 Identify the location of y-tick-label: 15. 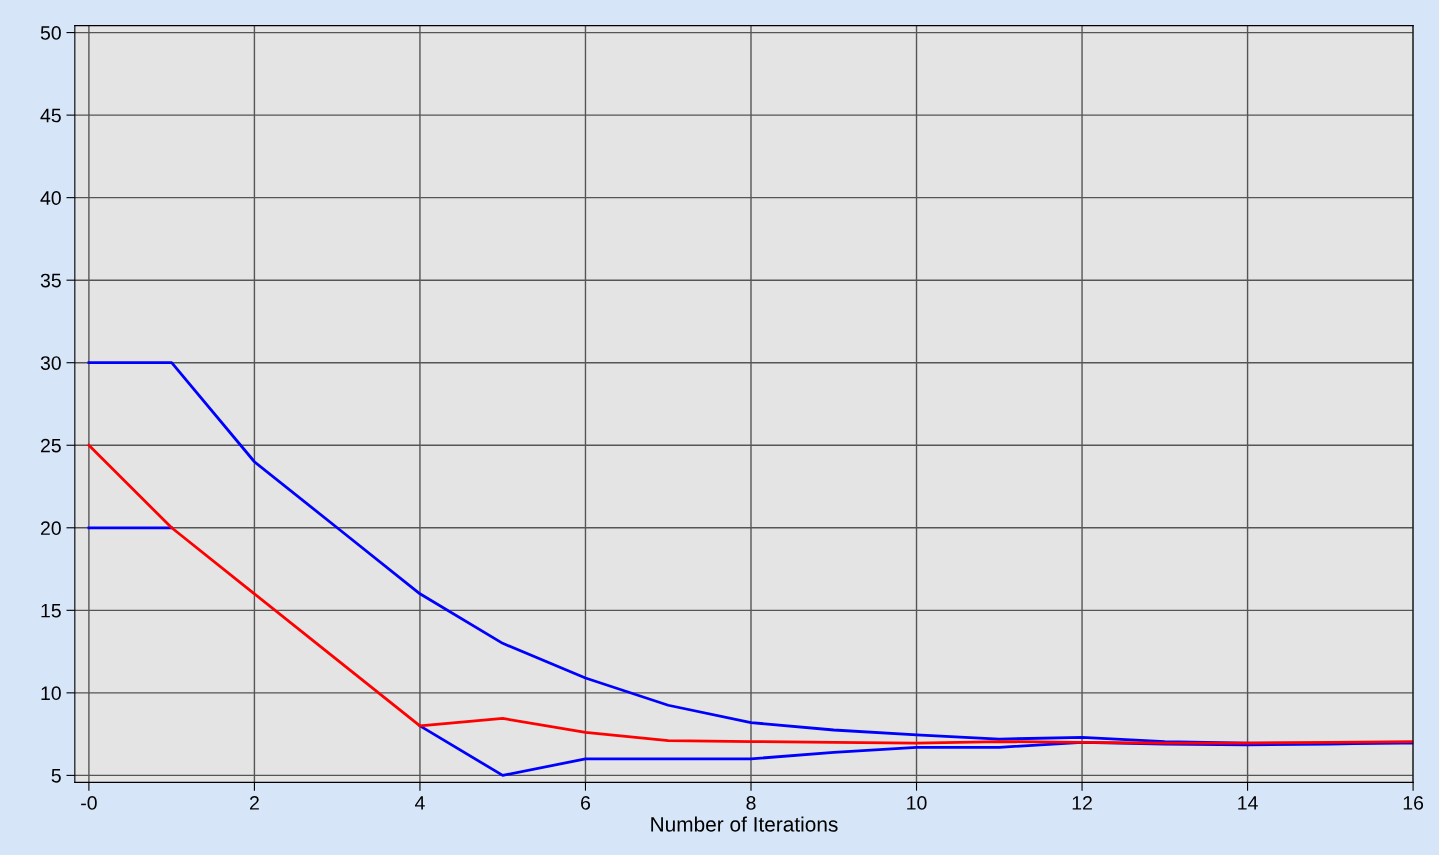
(51, 610).